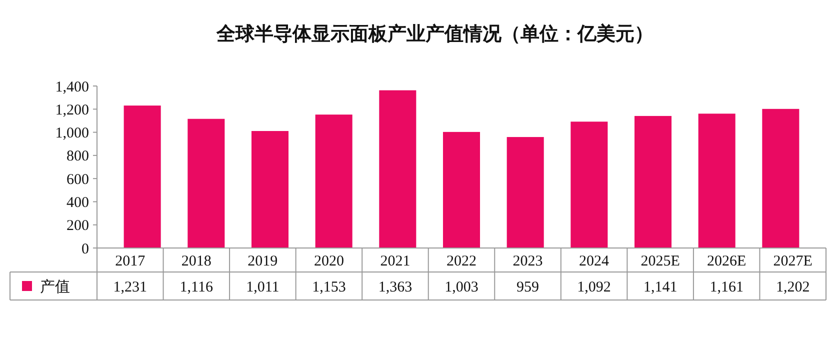 The width and height of the screenshot is (830, 349). Describe the element at coordinates (461, 287) in the screenshot. I see `data-label: 1,003` at that location.